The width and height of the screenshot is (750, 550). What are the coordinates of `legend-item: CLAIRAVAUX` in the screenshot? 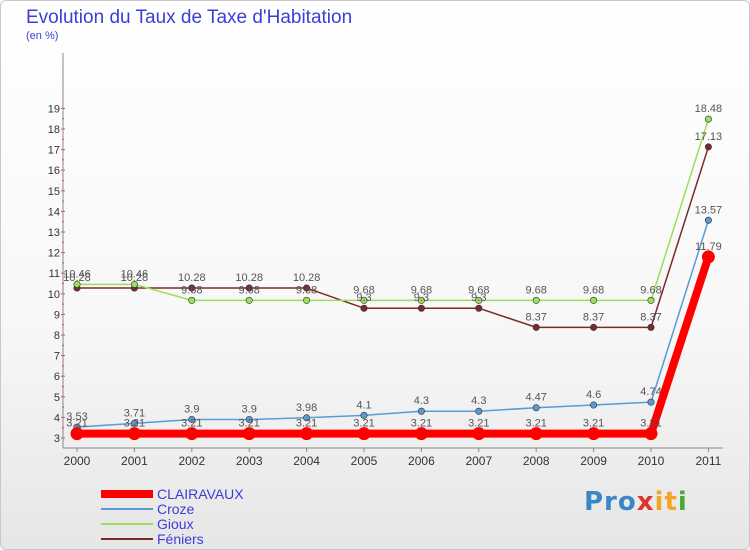 It's located at (172, 493).